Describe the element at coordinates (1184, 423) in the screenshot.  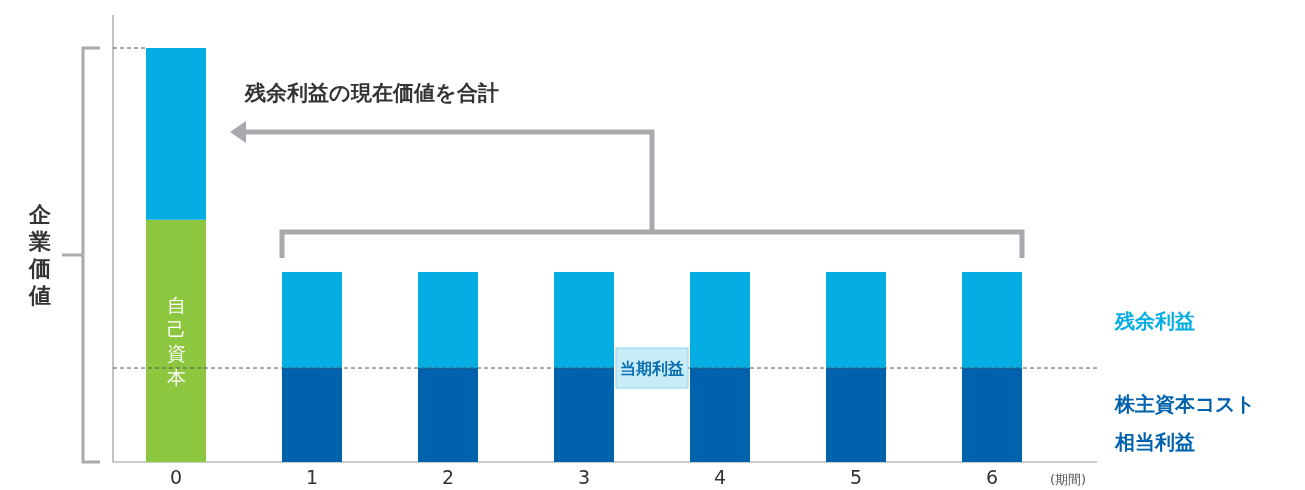
I see `text: 株主資本コスト相当利益` at that location.